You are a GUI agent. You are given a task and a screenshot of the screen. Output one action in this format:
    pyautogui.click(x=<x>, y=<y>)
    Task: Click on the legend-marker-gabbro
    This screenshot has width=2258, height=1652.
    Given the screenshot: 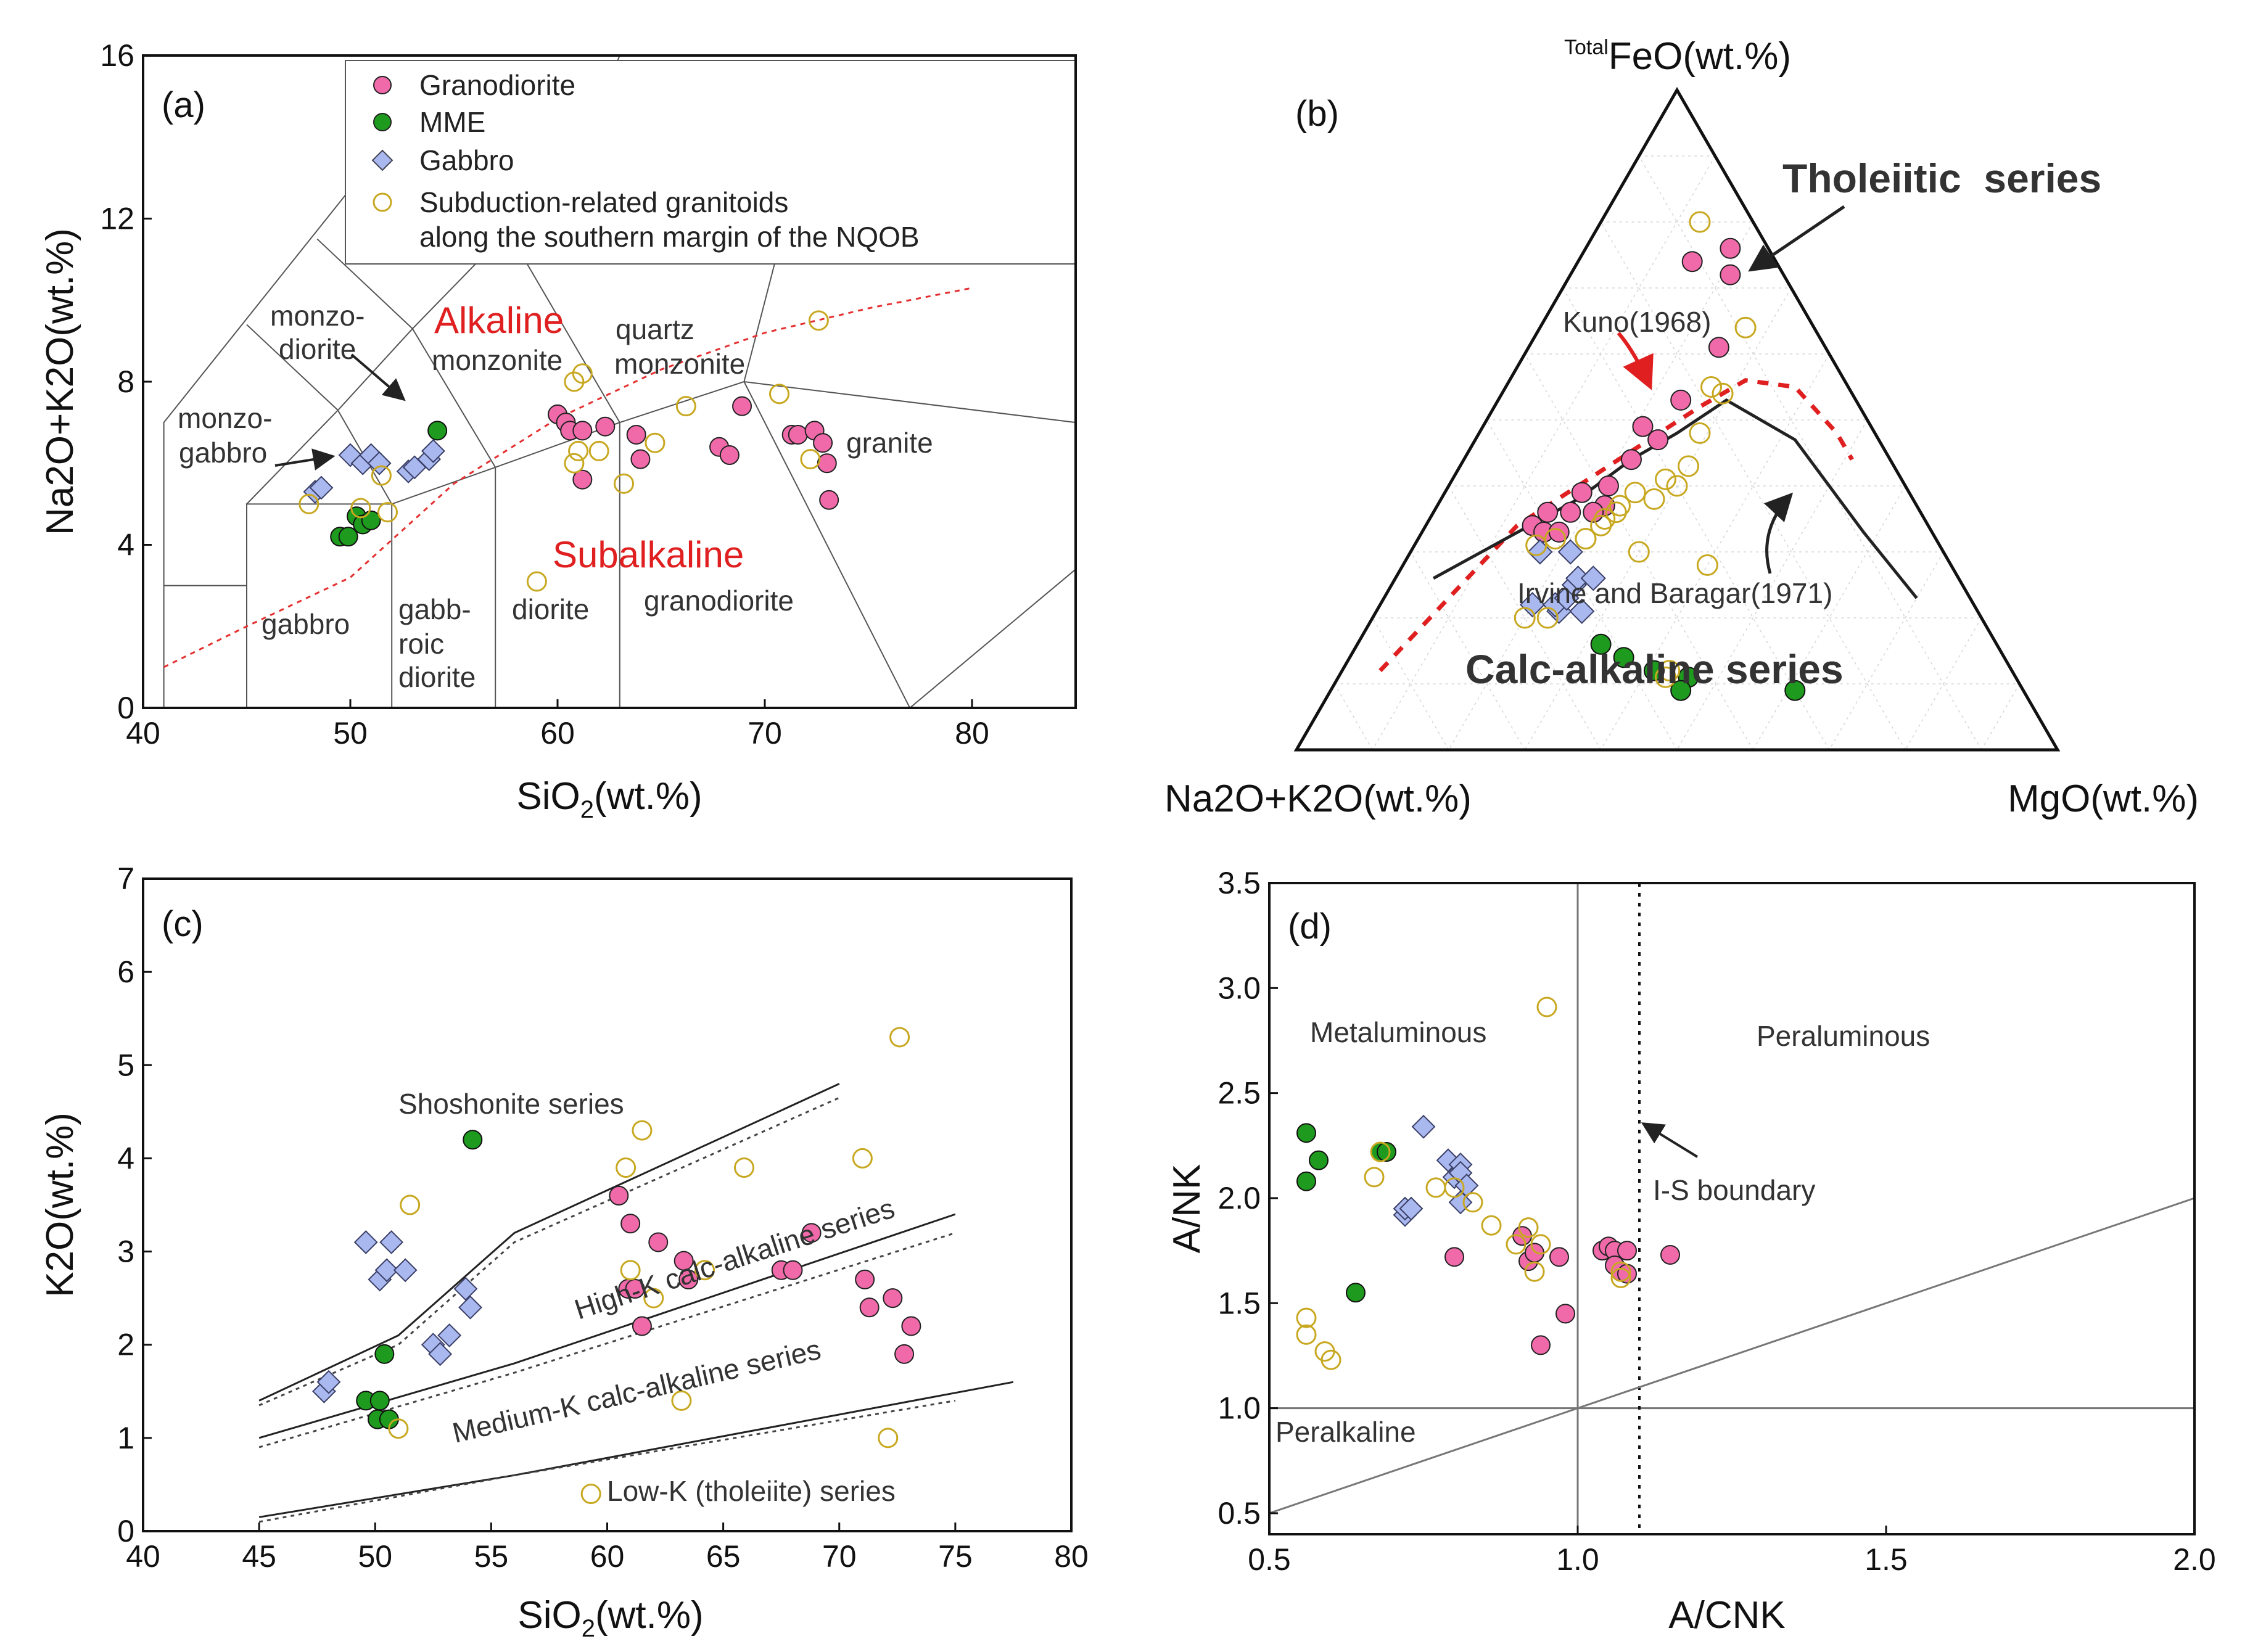 What is the action you would take?
    pyautogui.click(x=382, y=160)
    